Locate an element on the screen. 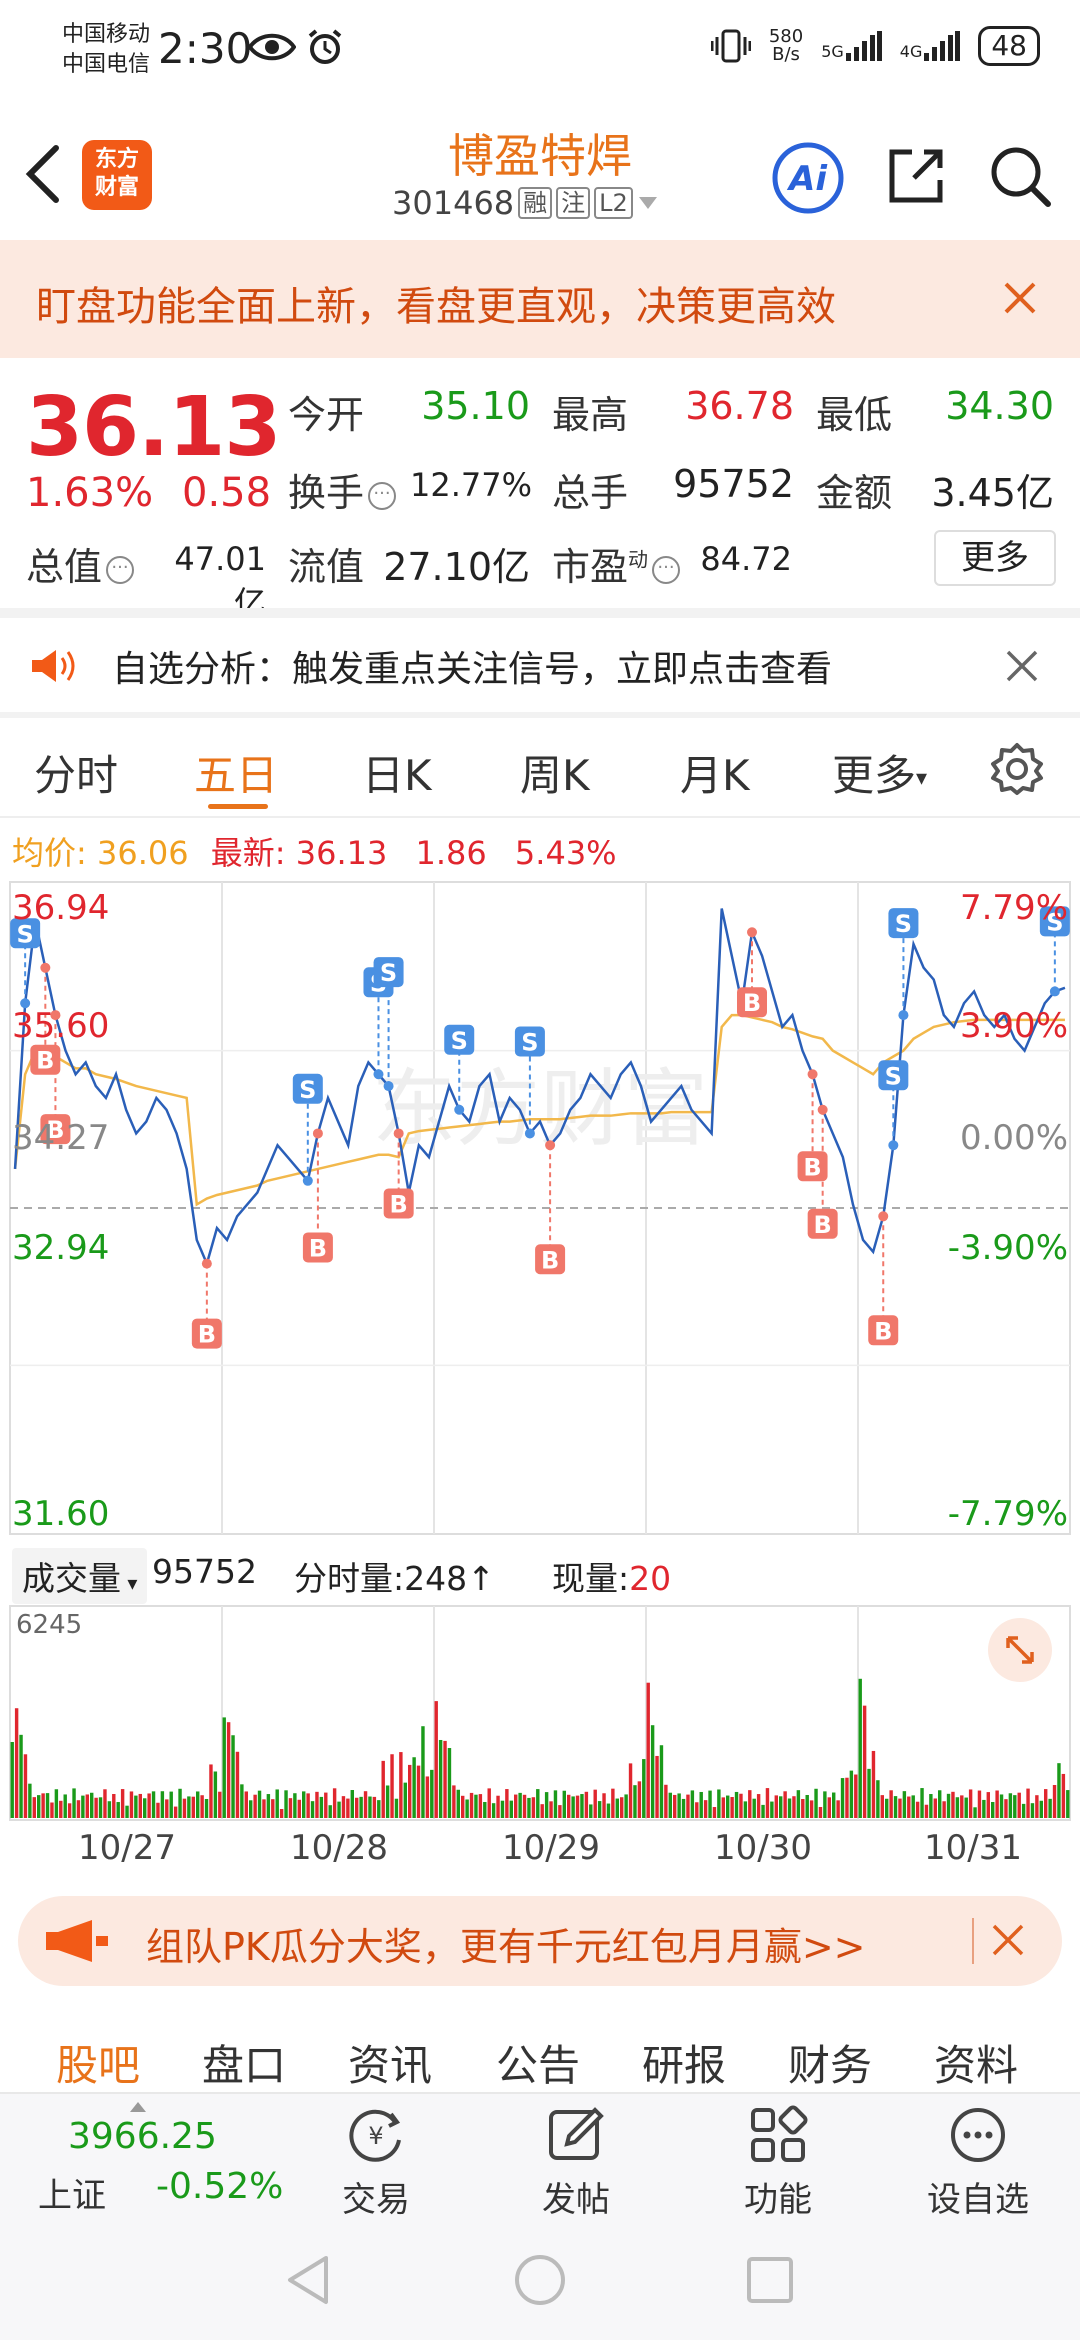 The height and width of the screenshot is (2340, 1080). tab-more: 更多▾ is located at coordinates (880, 775).